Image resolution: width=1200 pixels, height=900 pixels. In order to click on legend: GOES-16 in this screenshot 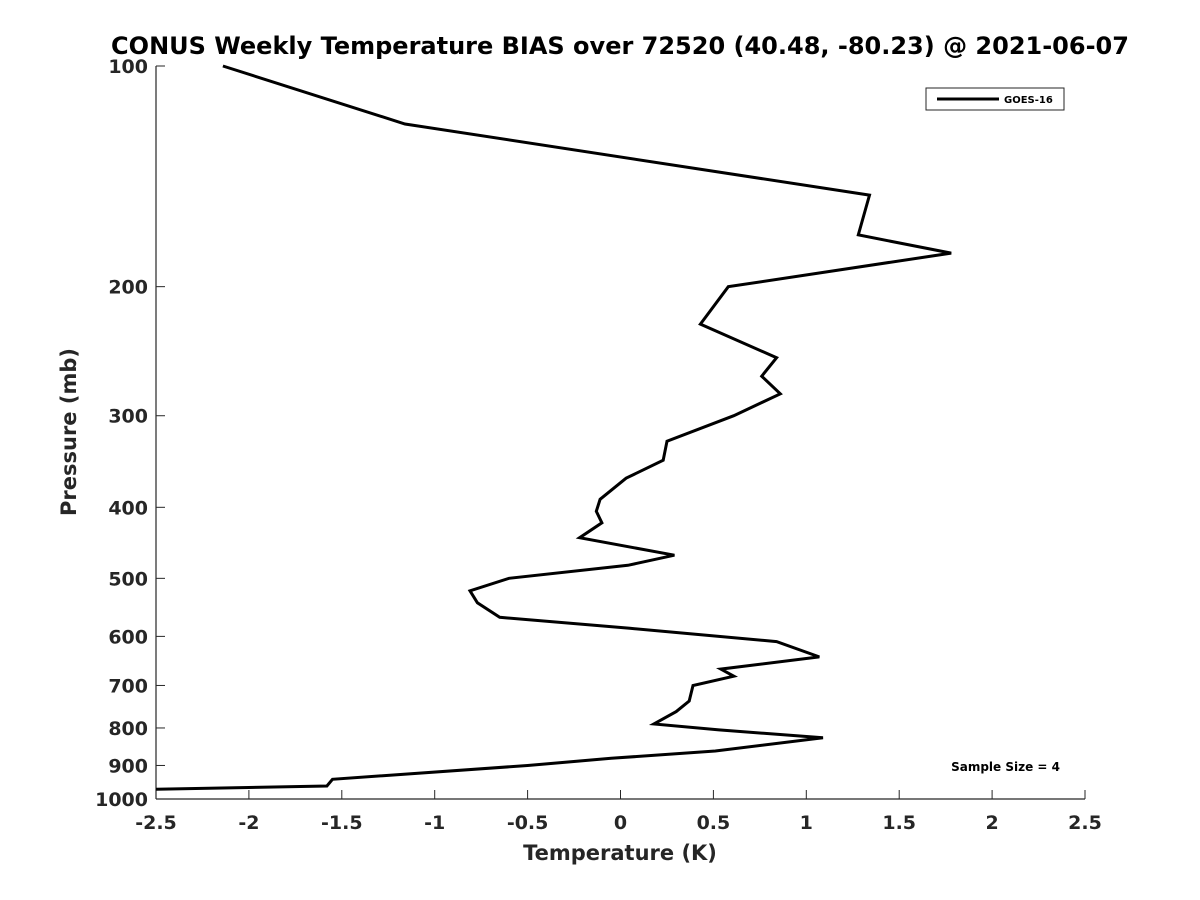, I will do `click(995, 99)`.